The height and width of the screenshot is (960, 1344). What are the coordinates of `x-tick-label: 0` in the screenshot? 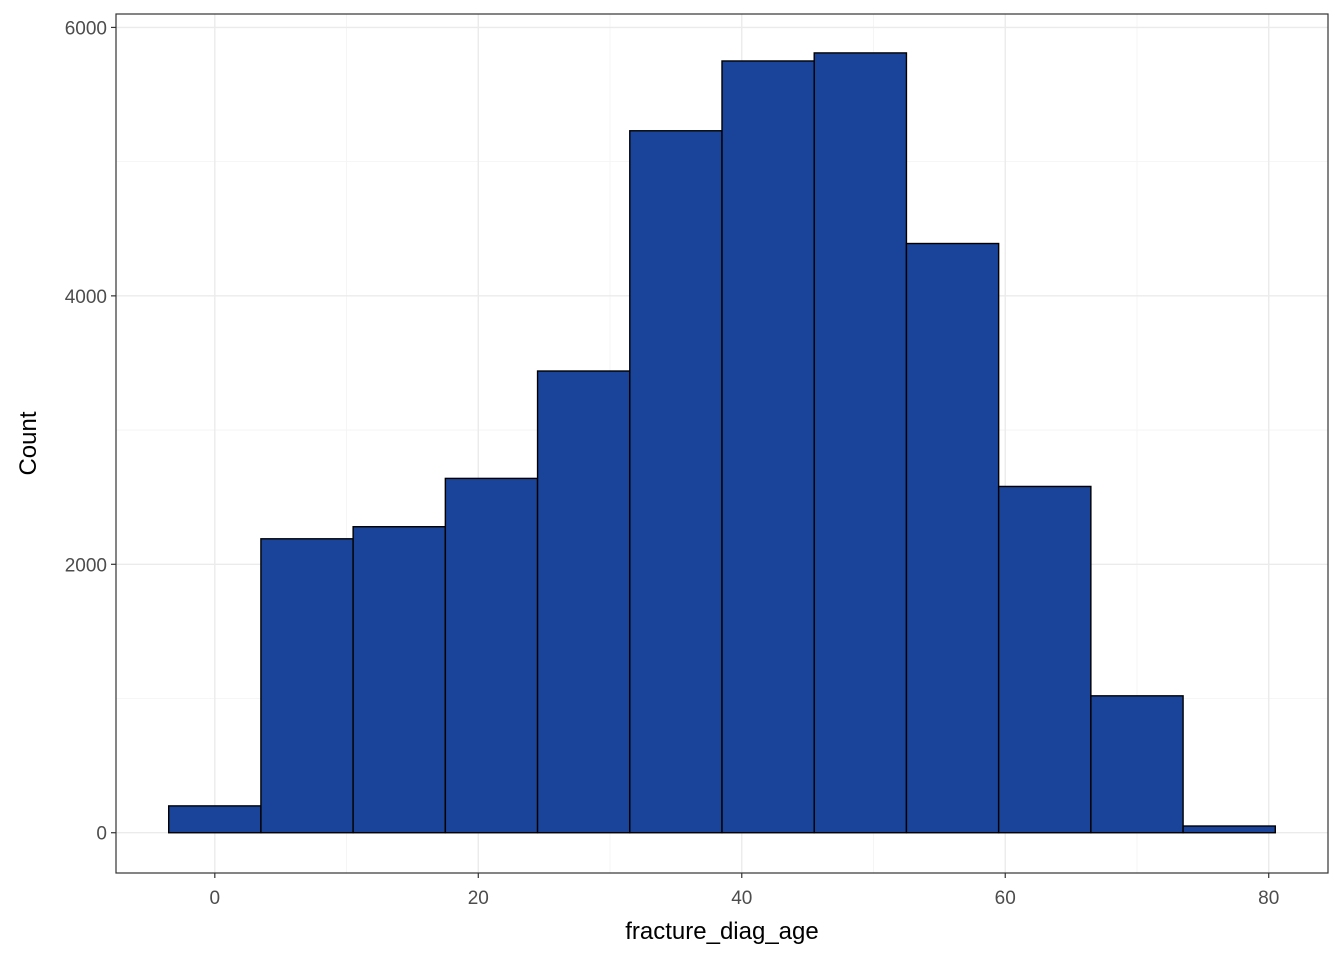 It's located at (215, 898).